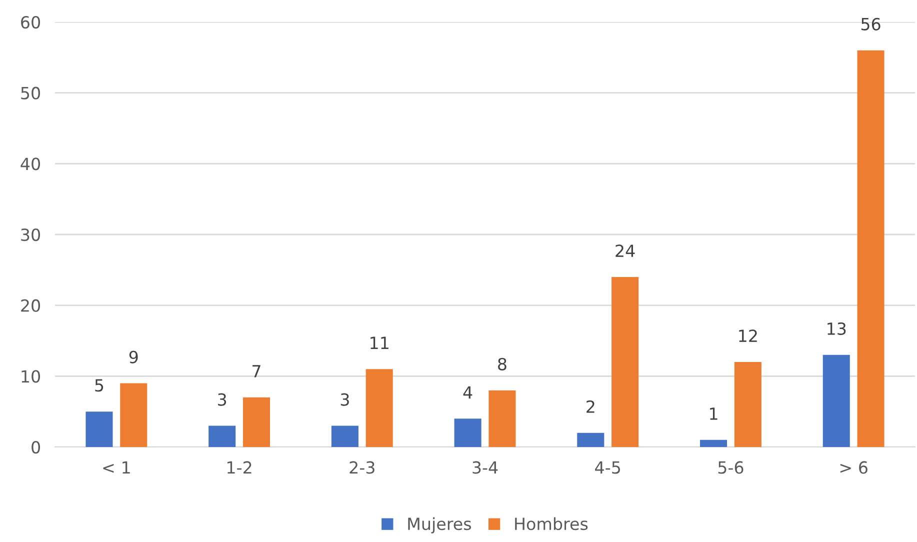 The height and width of the screenshot is (542, 917). What do you see at coordinates (551, 523) in the screenshot?
I see `legend-label: Hombres` at bounding box center [551, 523].